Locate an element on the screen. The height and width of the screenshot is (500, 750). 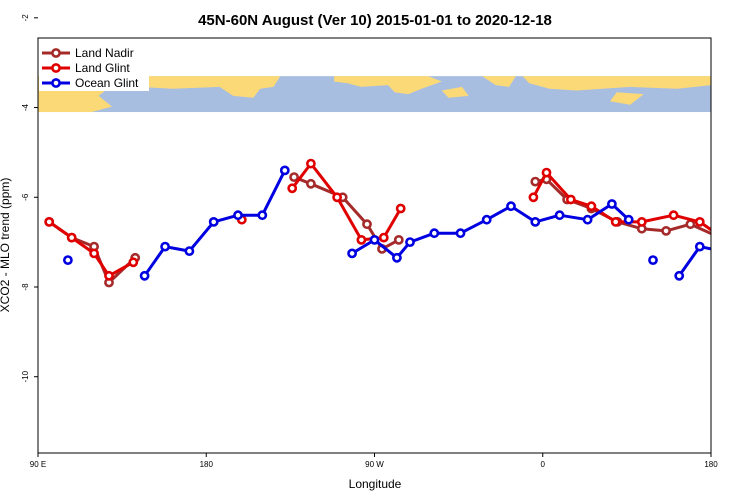
x-axis: 90 E 180 90 W 0 180 is located at coordinates (374, 461).